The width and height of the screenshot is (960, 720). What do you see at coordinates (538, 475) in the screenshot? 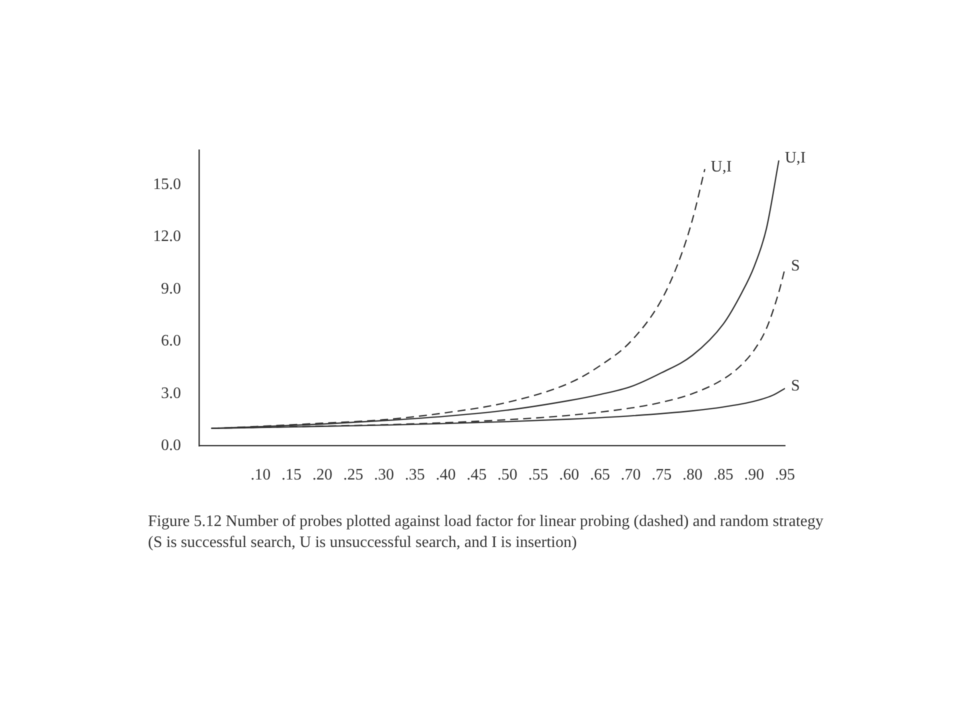
I see `x-tick-label: .55` at bounding box center [538, 475].